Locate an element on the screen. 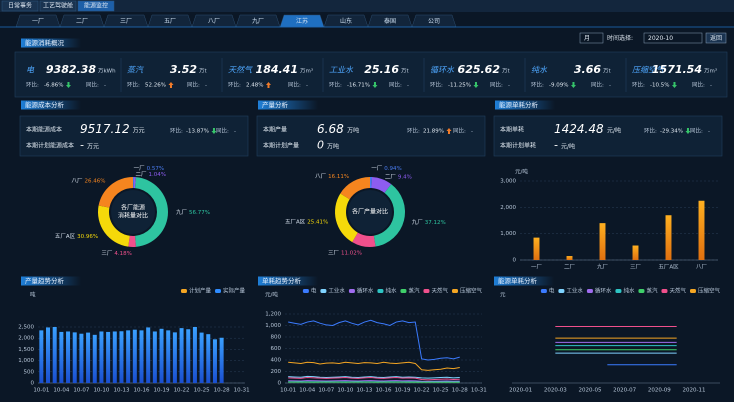  donut-label: 五厂A区 30.96% is located at coordinates (76, 236).